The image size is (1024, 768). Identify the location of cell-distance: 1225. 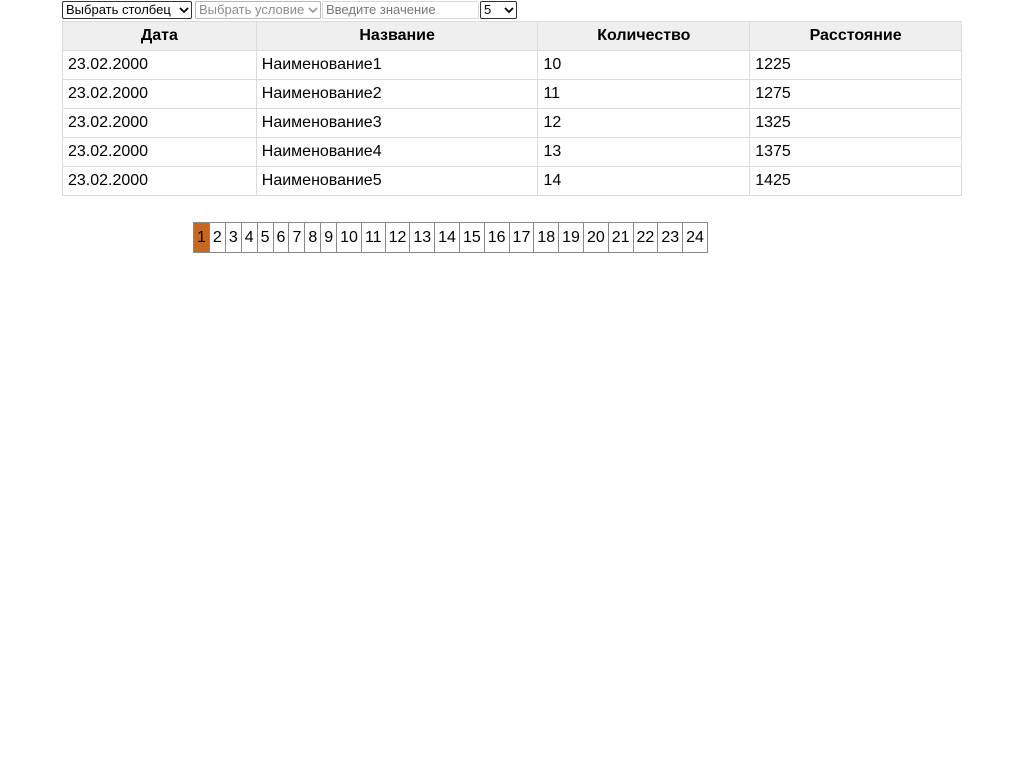
(855, 65).